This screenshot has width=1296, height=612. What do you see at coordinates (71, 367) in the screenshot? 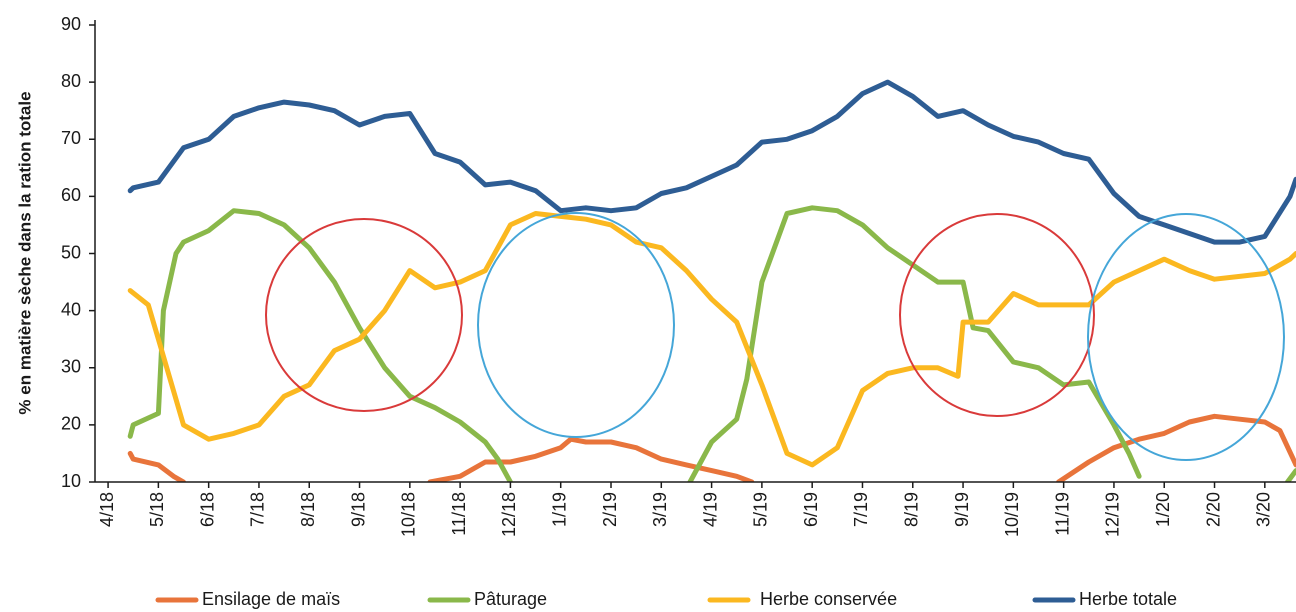
I see `y-tick-label: 30` at bounding box center [71, 367].